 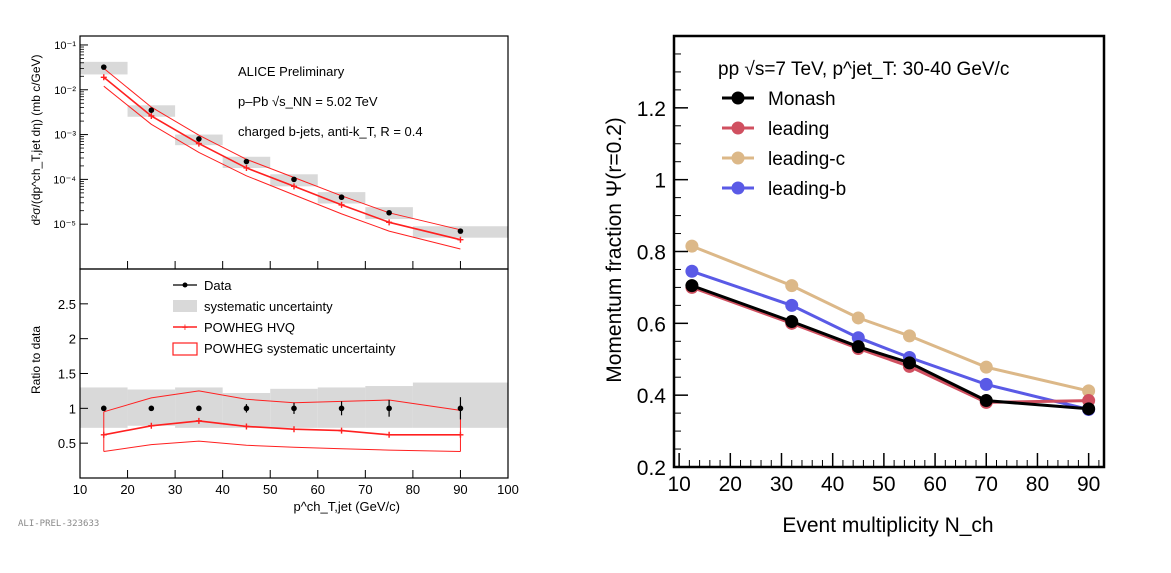 What do you see at coordinates (934, 484) in the screenshot?
I see `right-x-tick-label: 60` at bounding box center [934, 484].